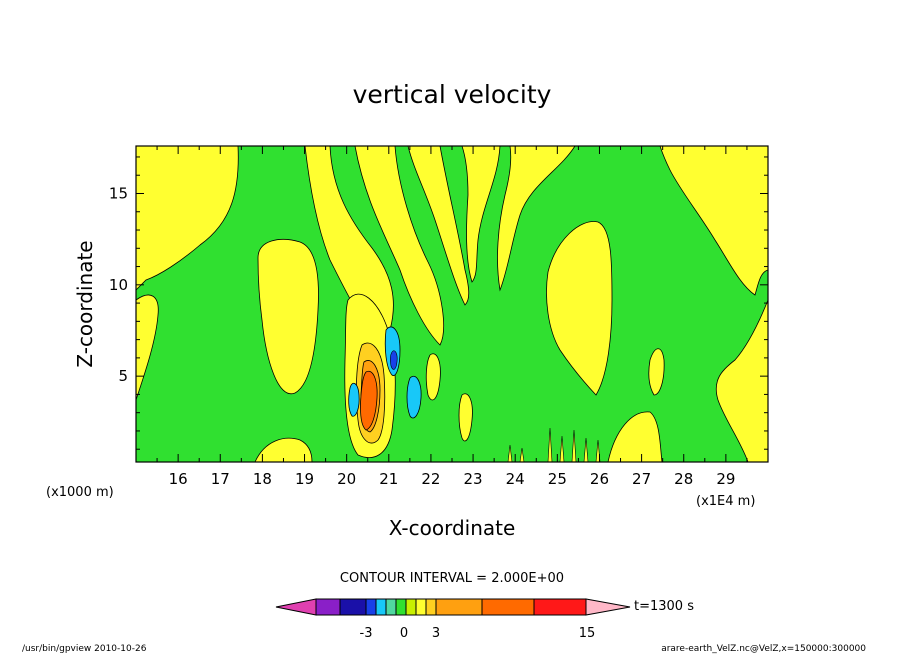 The image size is (904, 658). What do you see at coordinates (557, 479) in the screenshot?
I see `x-tick-label: 25` at bounding box center [557, 479].